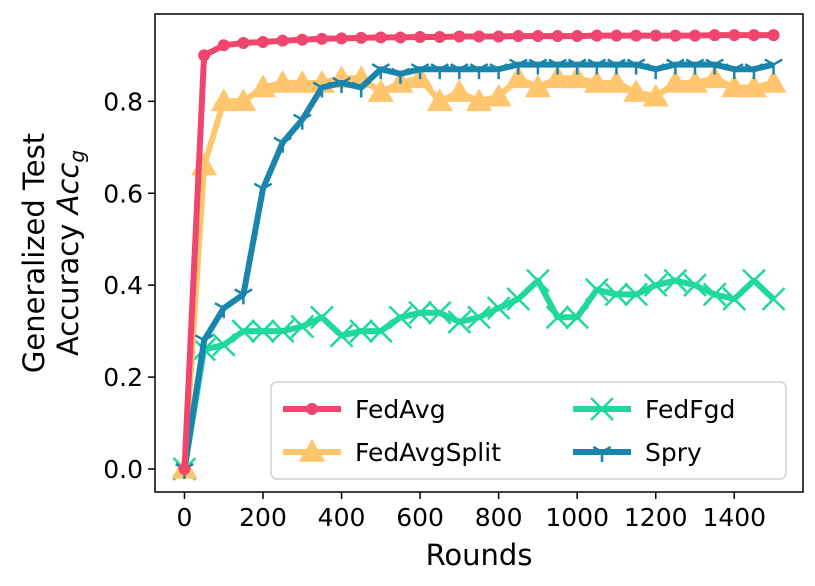 This screenshot has width=815, height=586. I want to click on y-axis-label-math: Acc, so click(68, 190).